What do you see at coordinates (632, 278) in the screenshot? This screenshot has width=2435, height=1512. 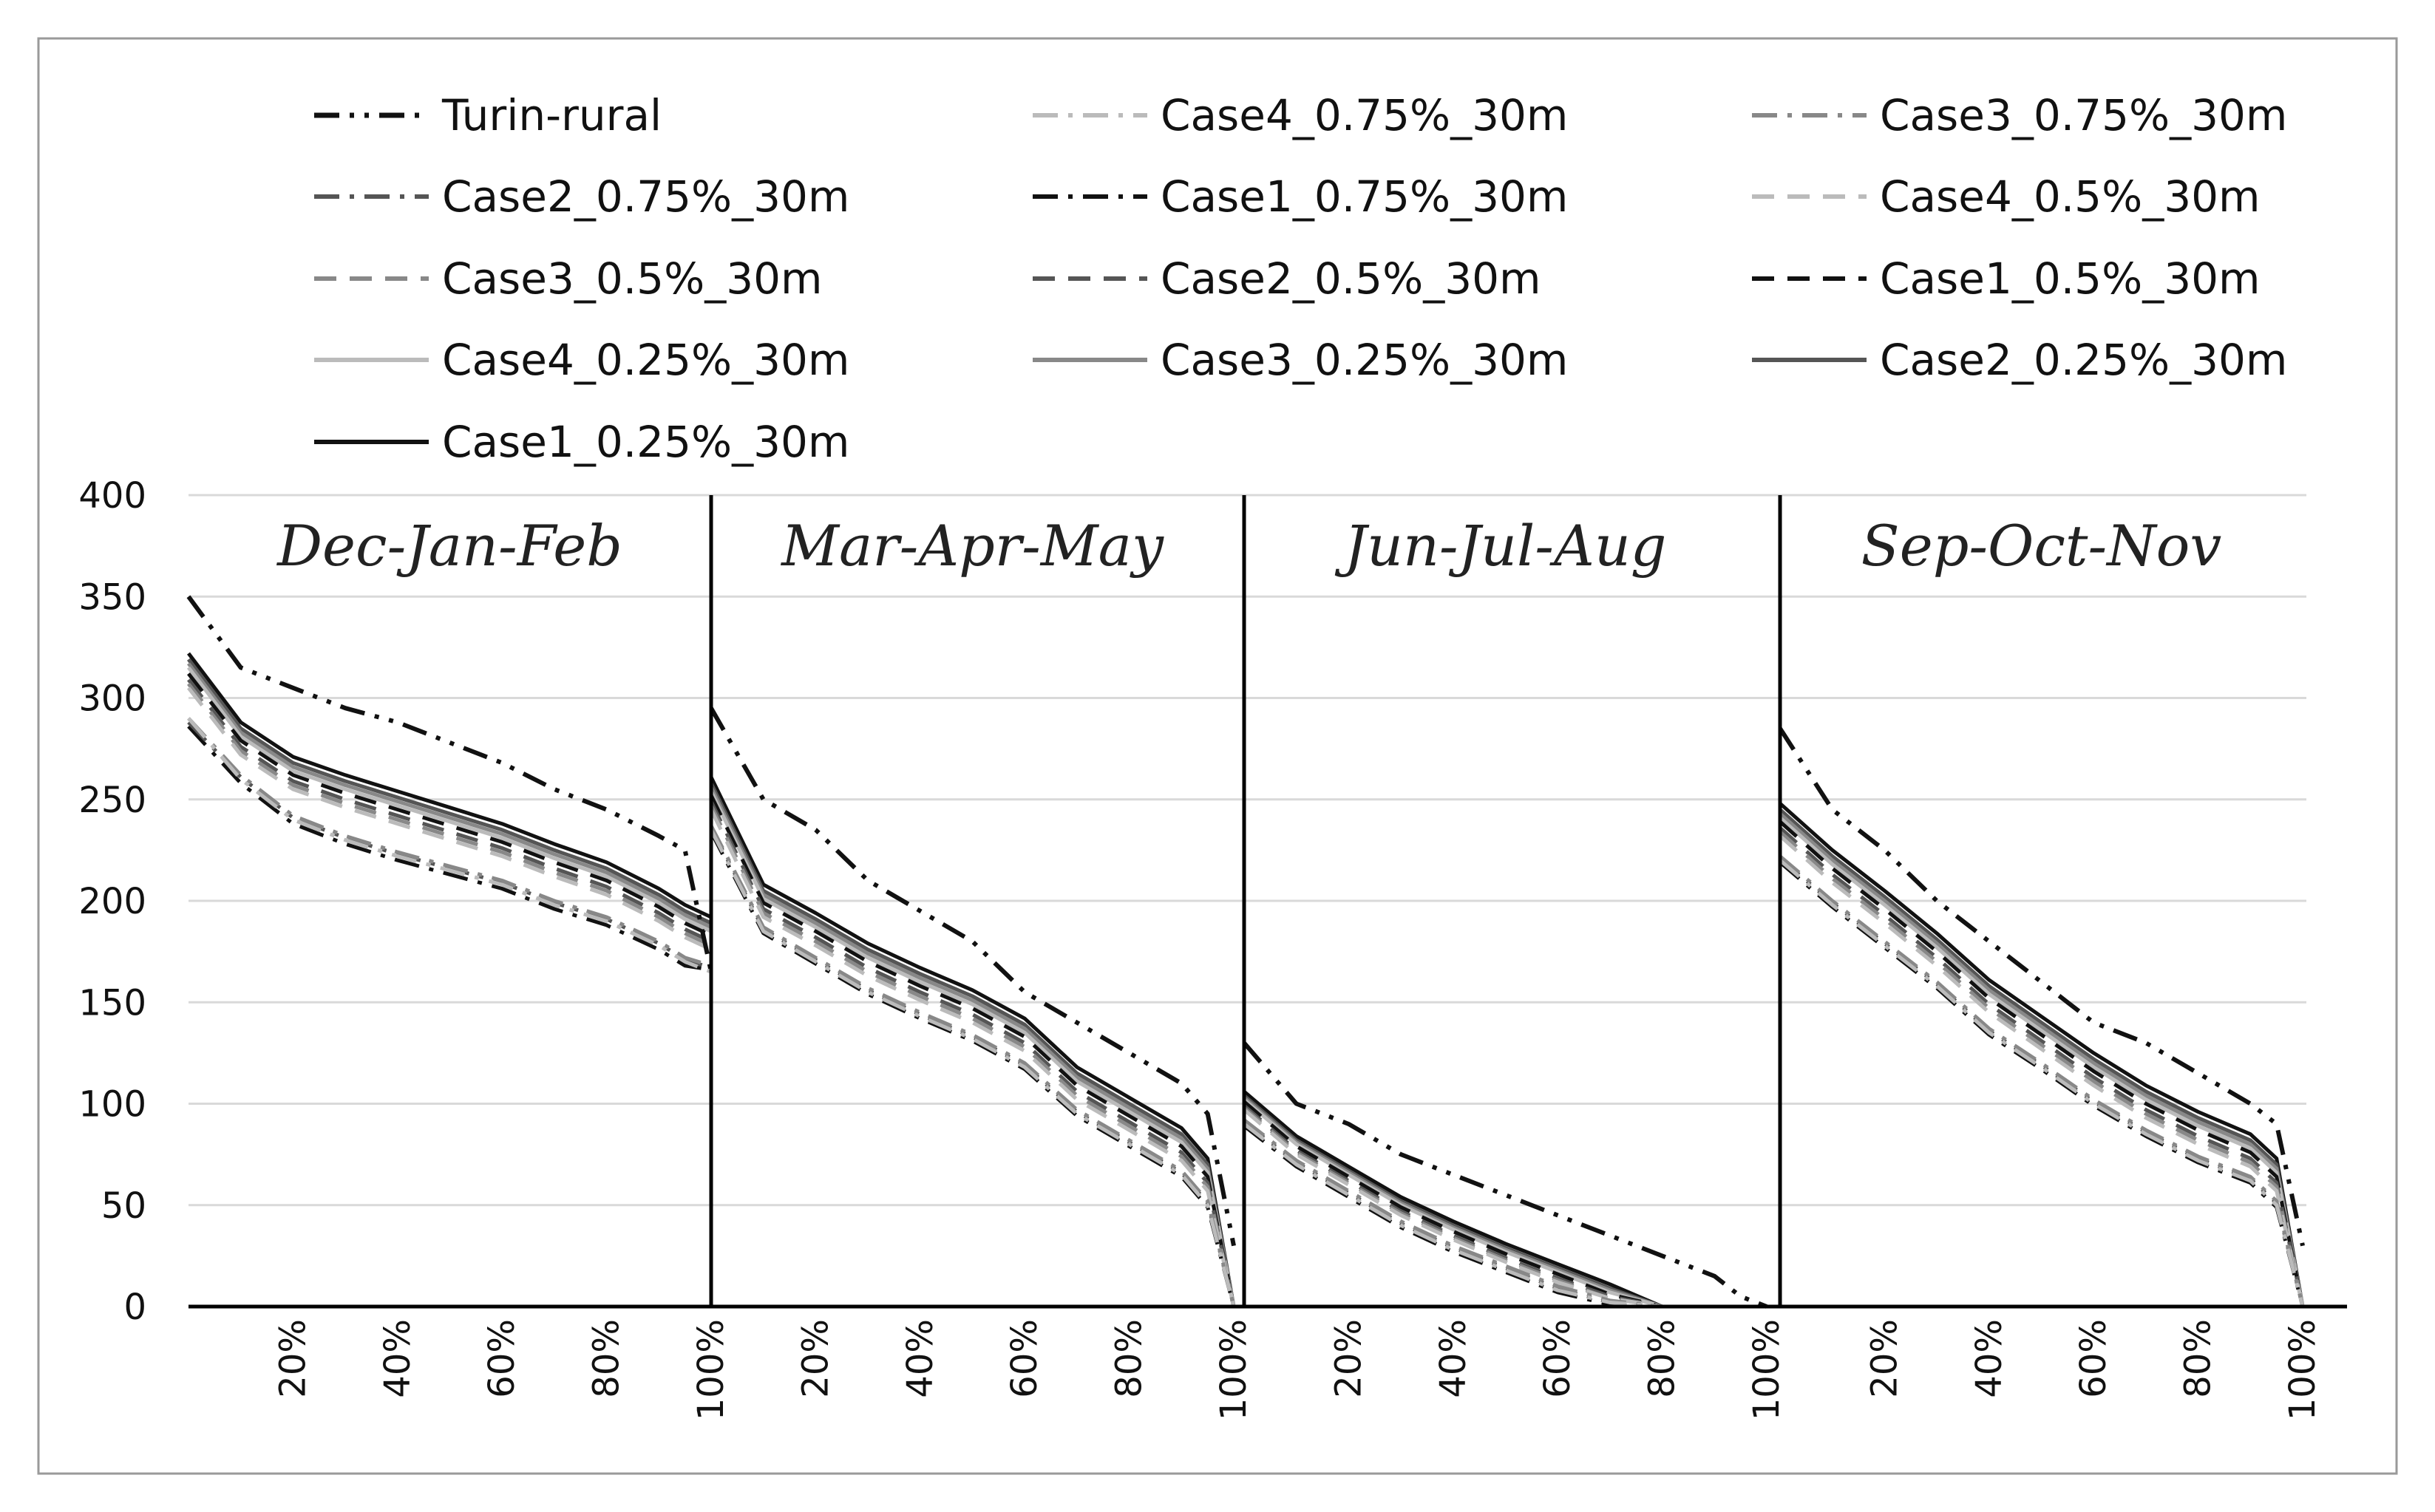 I see `legend-label: Case3_0.5%_30m` at bounding box center [632, 278].